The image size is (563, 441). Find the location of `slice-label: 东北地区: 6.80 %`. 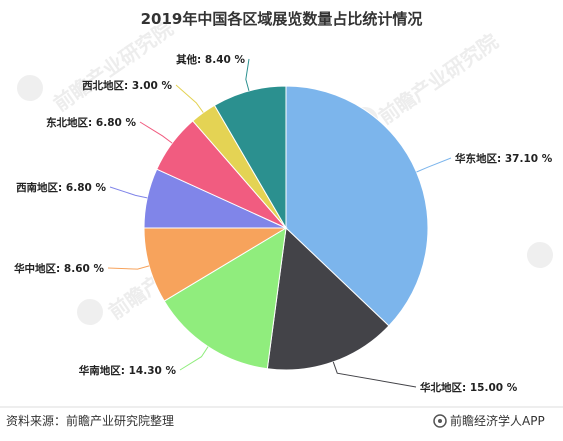

slice-label: 东北地区: 6.80 % is located at coordinates (91, 122).